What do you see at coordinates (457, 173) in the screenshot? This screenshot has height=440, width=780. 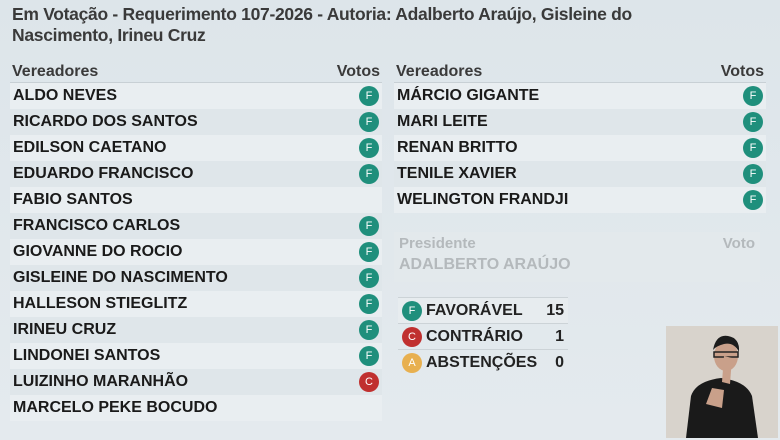 I see `councilor-name: TENILE XAVIER` at bounding box center [457, 173].